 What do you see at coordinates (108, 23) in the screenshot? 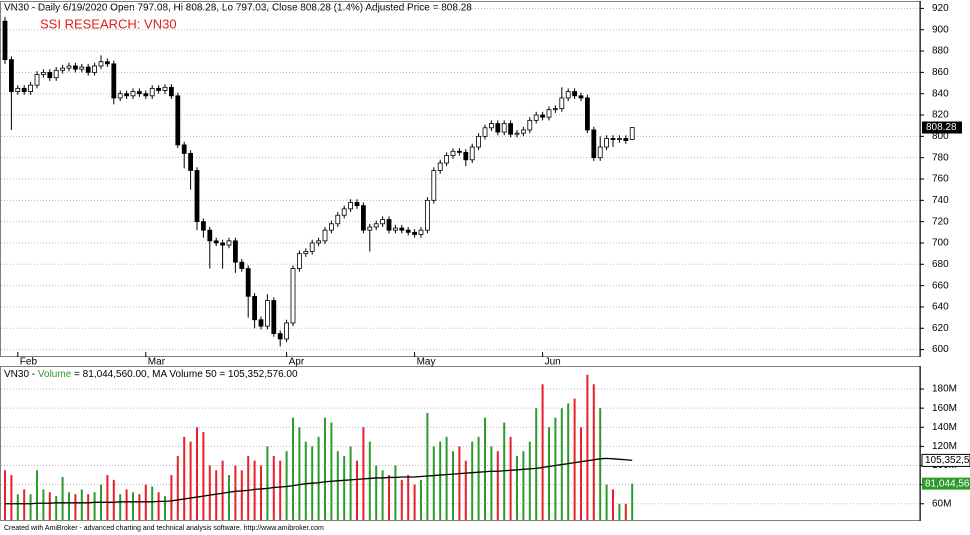
I see `annotation: SSI RESEARCH: VN30` at bounding box center [108, 23].